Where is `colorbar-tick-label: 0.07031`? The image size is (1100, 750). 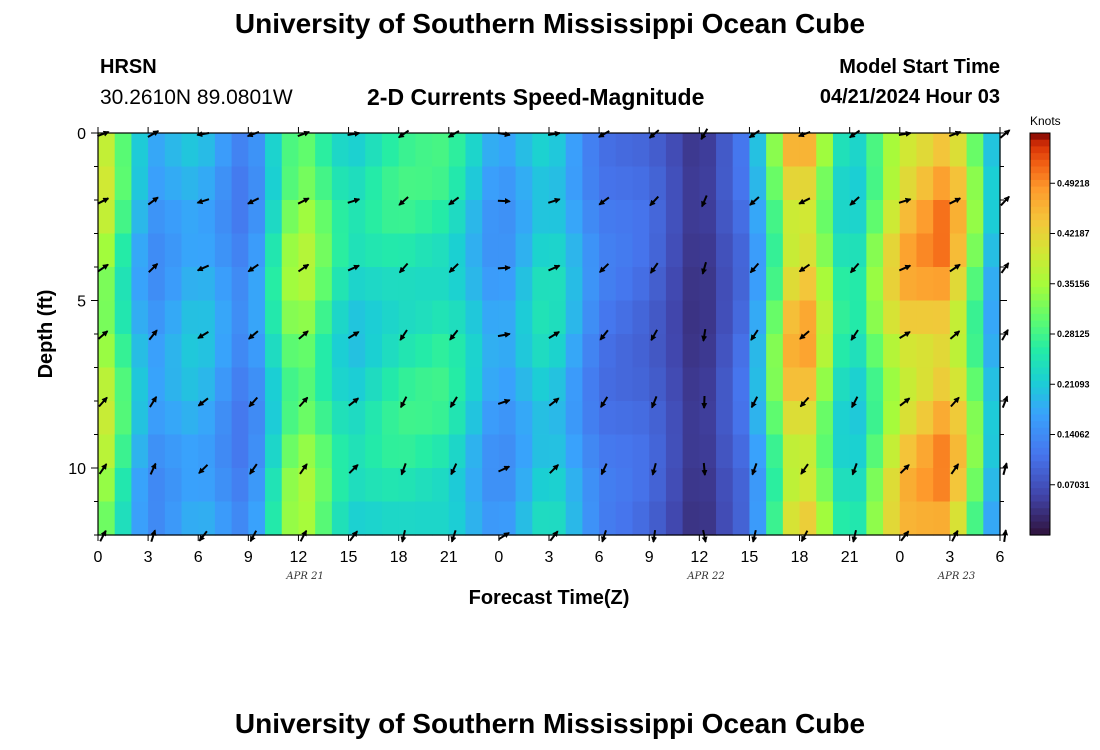
colorbar-tick-label: 0.07031 is located at coordinates (1073, 485).